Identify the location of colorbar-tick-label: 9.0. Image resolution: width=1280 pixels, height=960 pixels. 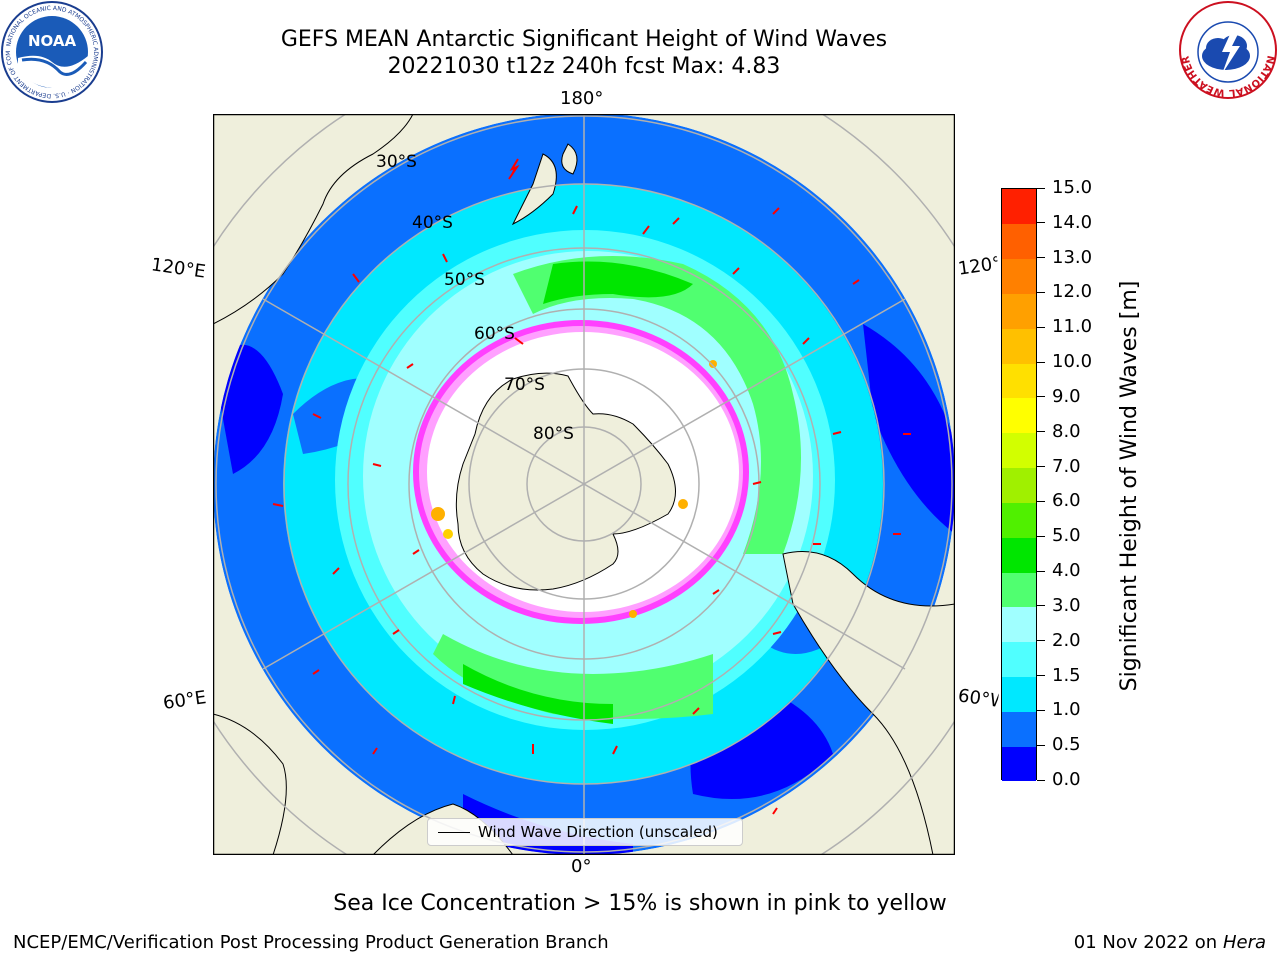
(1066, 396).